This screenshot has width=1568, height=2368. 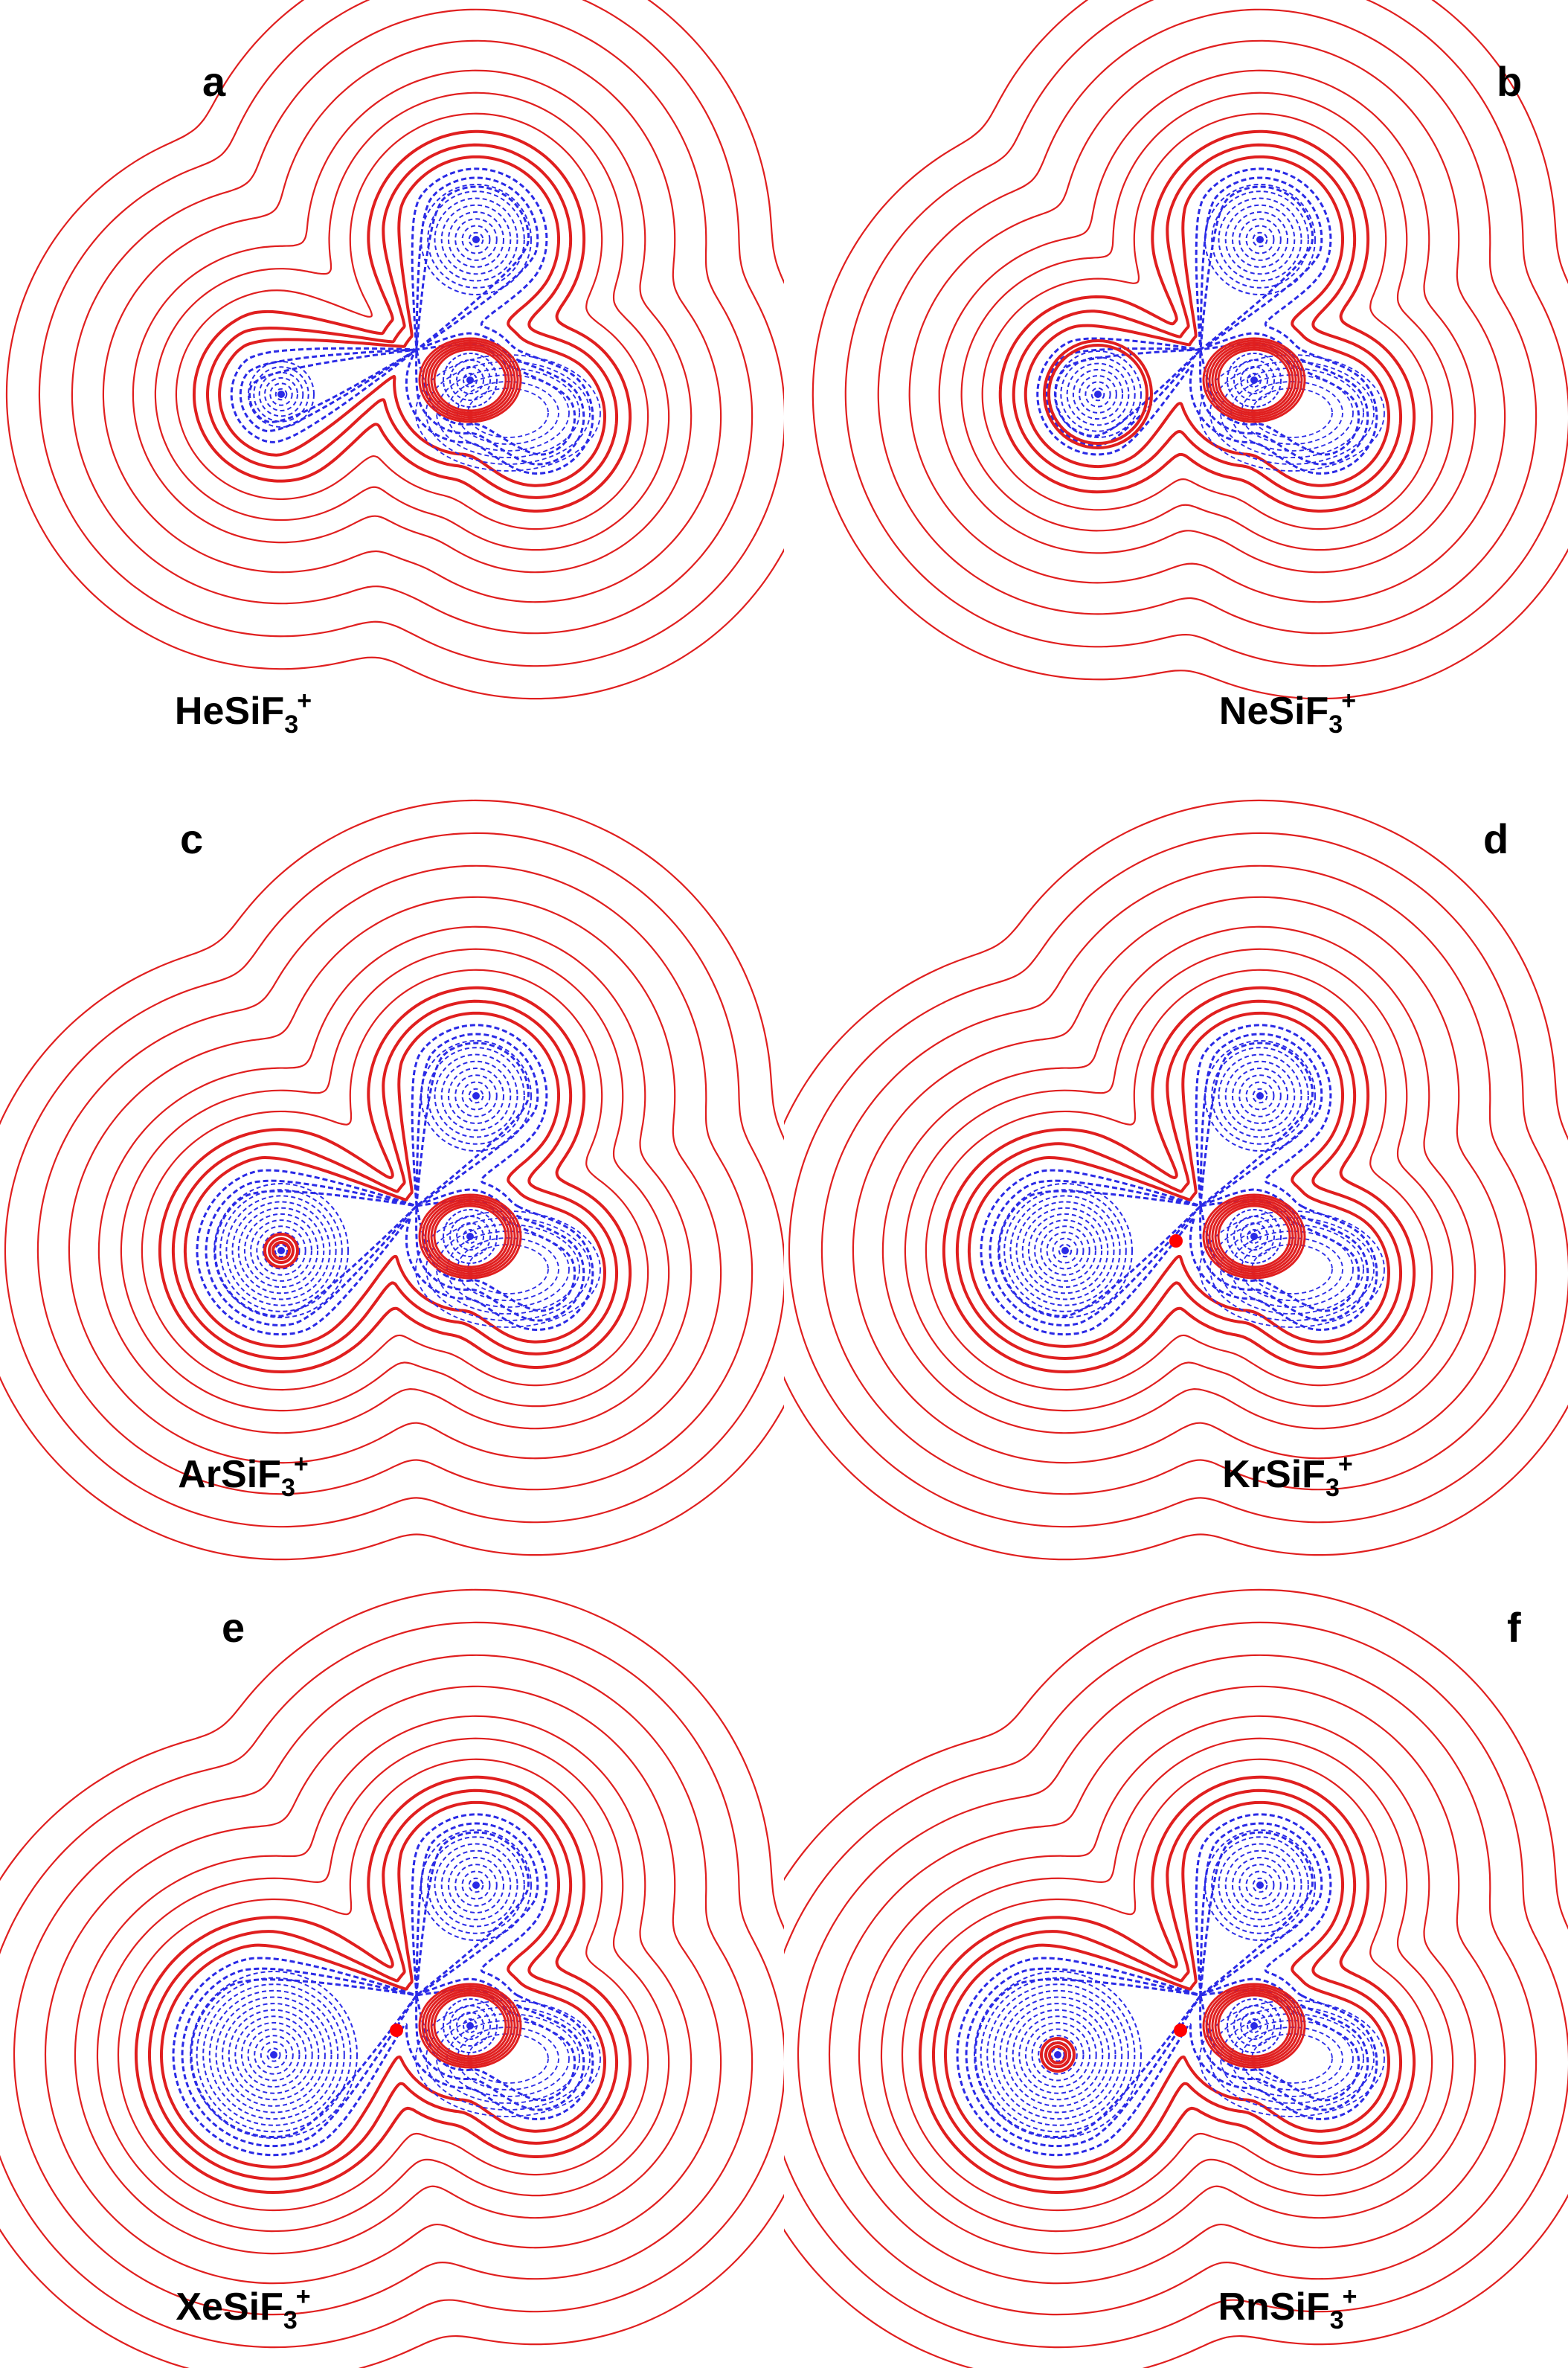 I want to click on species-caption: RnSiF3+, so click(x=1232, y=2308).